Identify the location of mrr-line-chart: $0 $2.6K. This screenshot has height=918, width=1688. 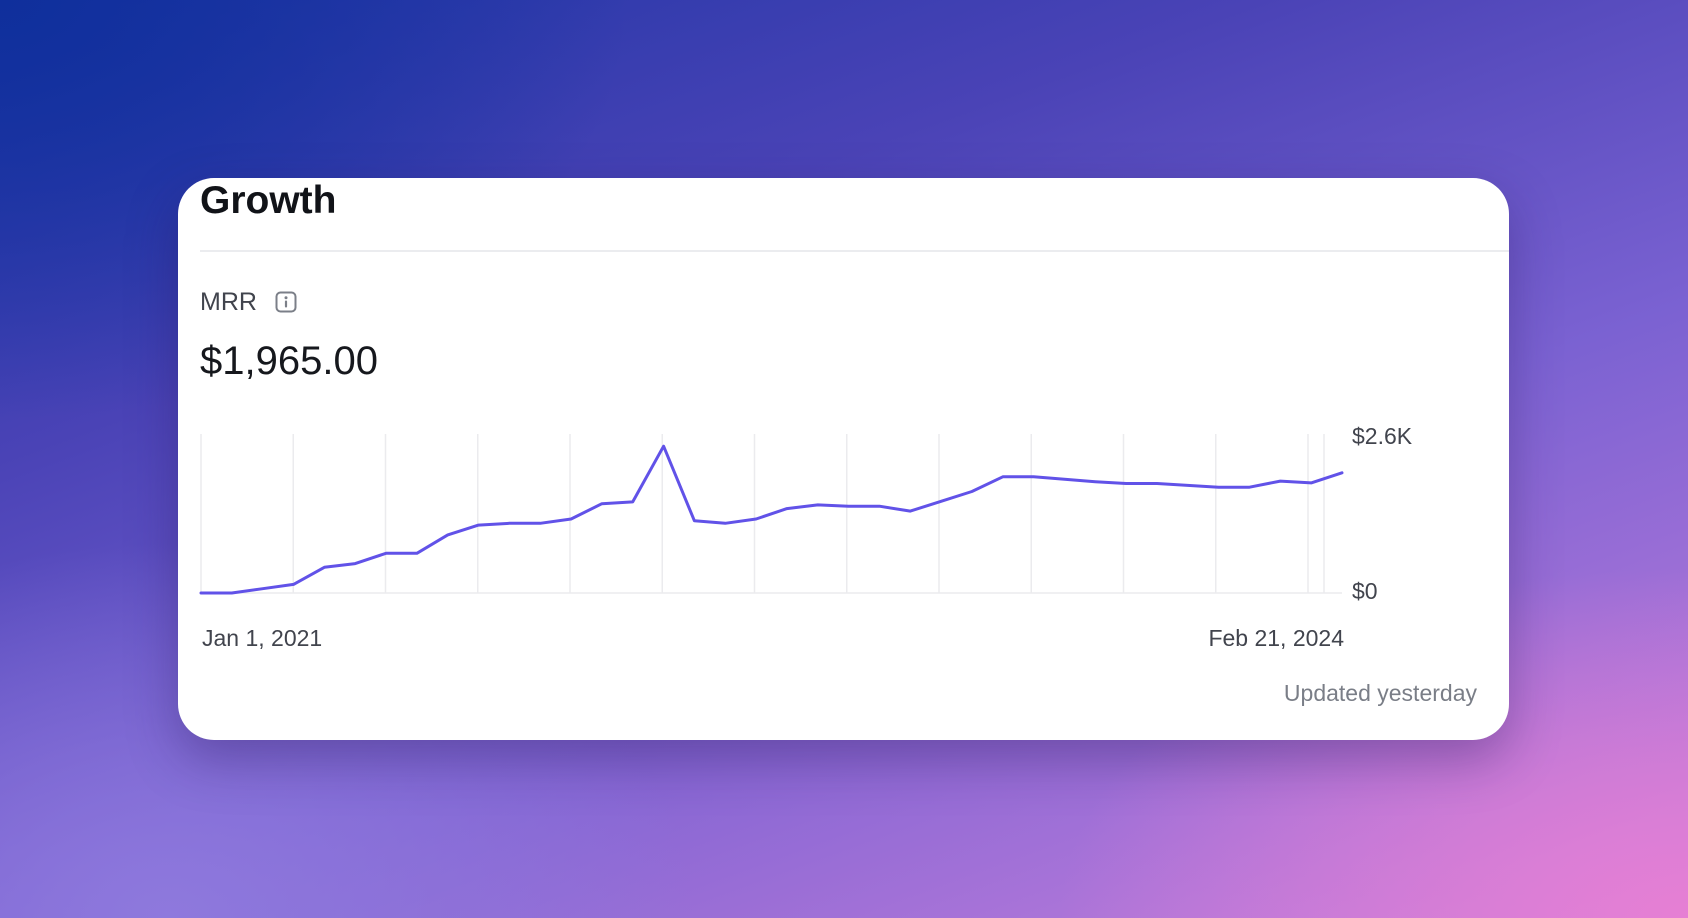
(806, 515).